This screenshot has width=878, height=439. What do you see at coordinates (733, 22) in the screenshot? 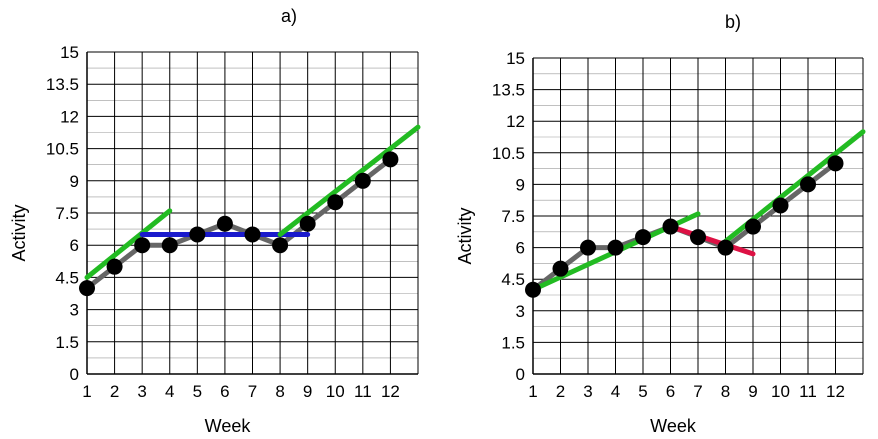
I see `chart-title: b)` at bounding box center [733, 22].